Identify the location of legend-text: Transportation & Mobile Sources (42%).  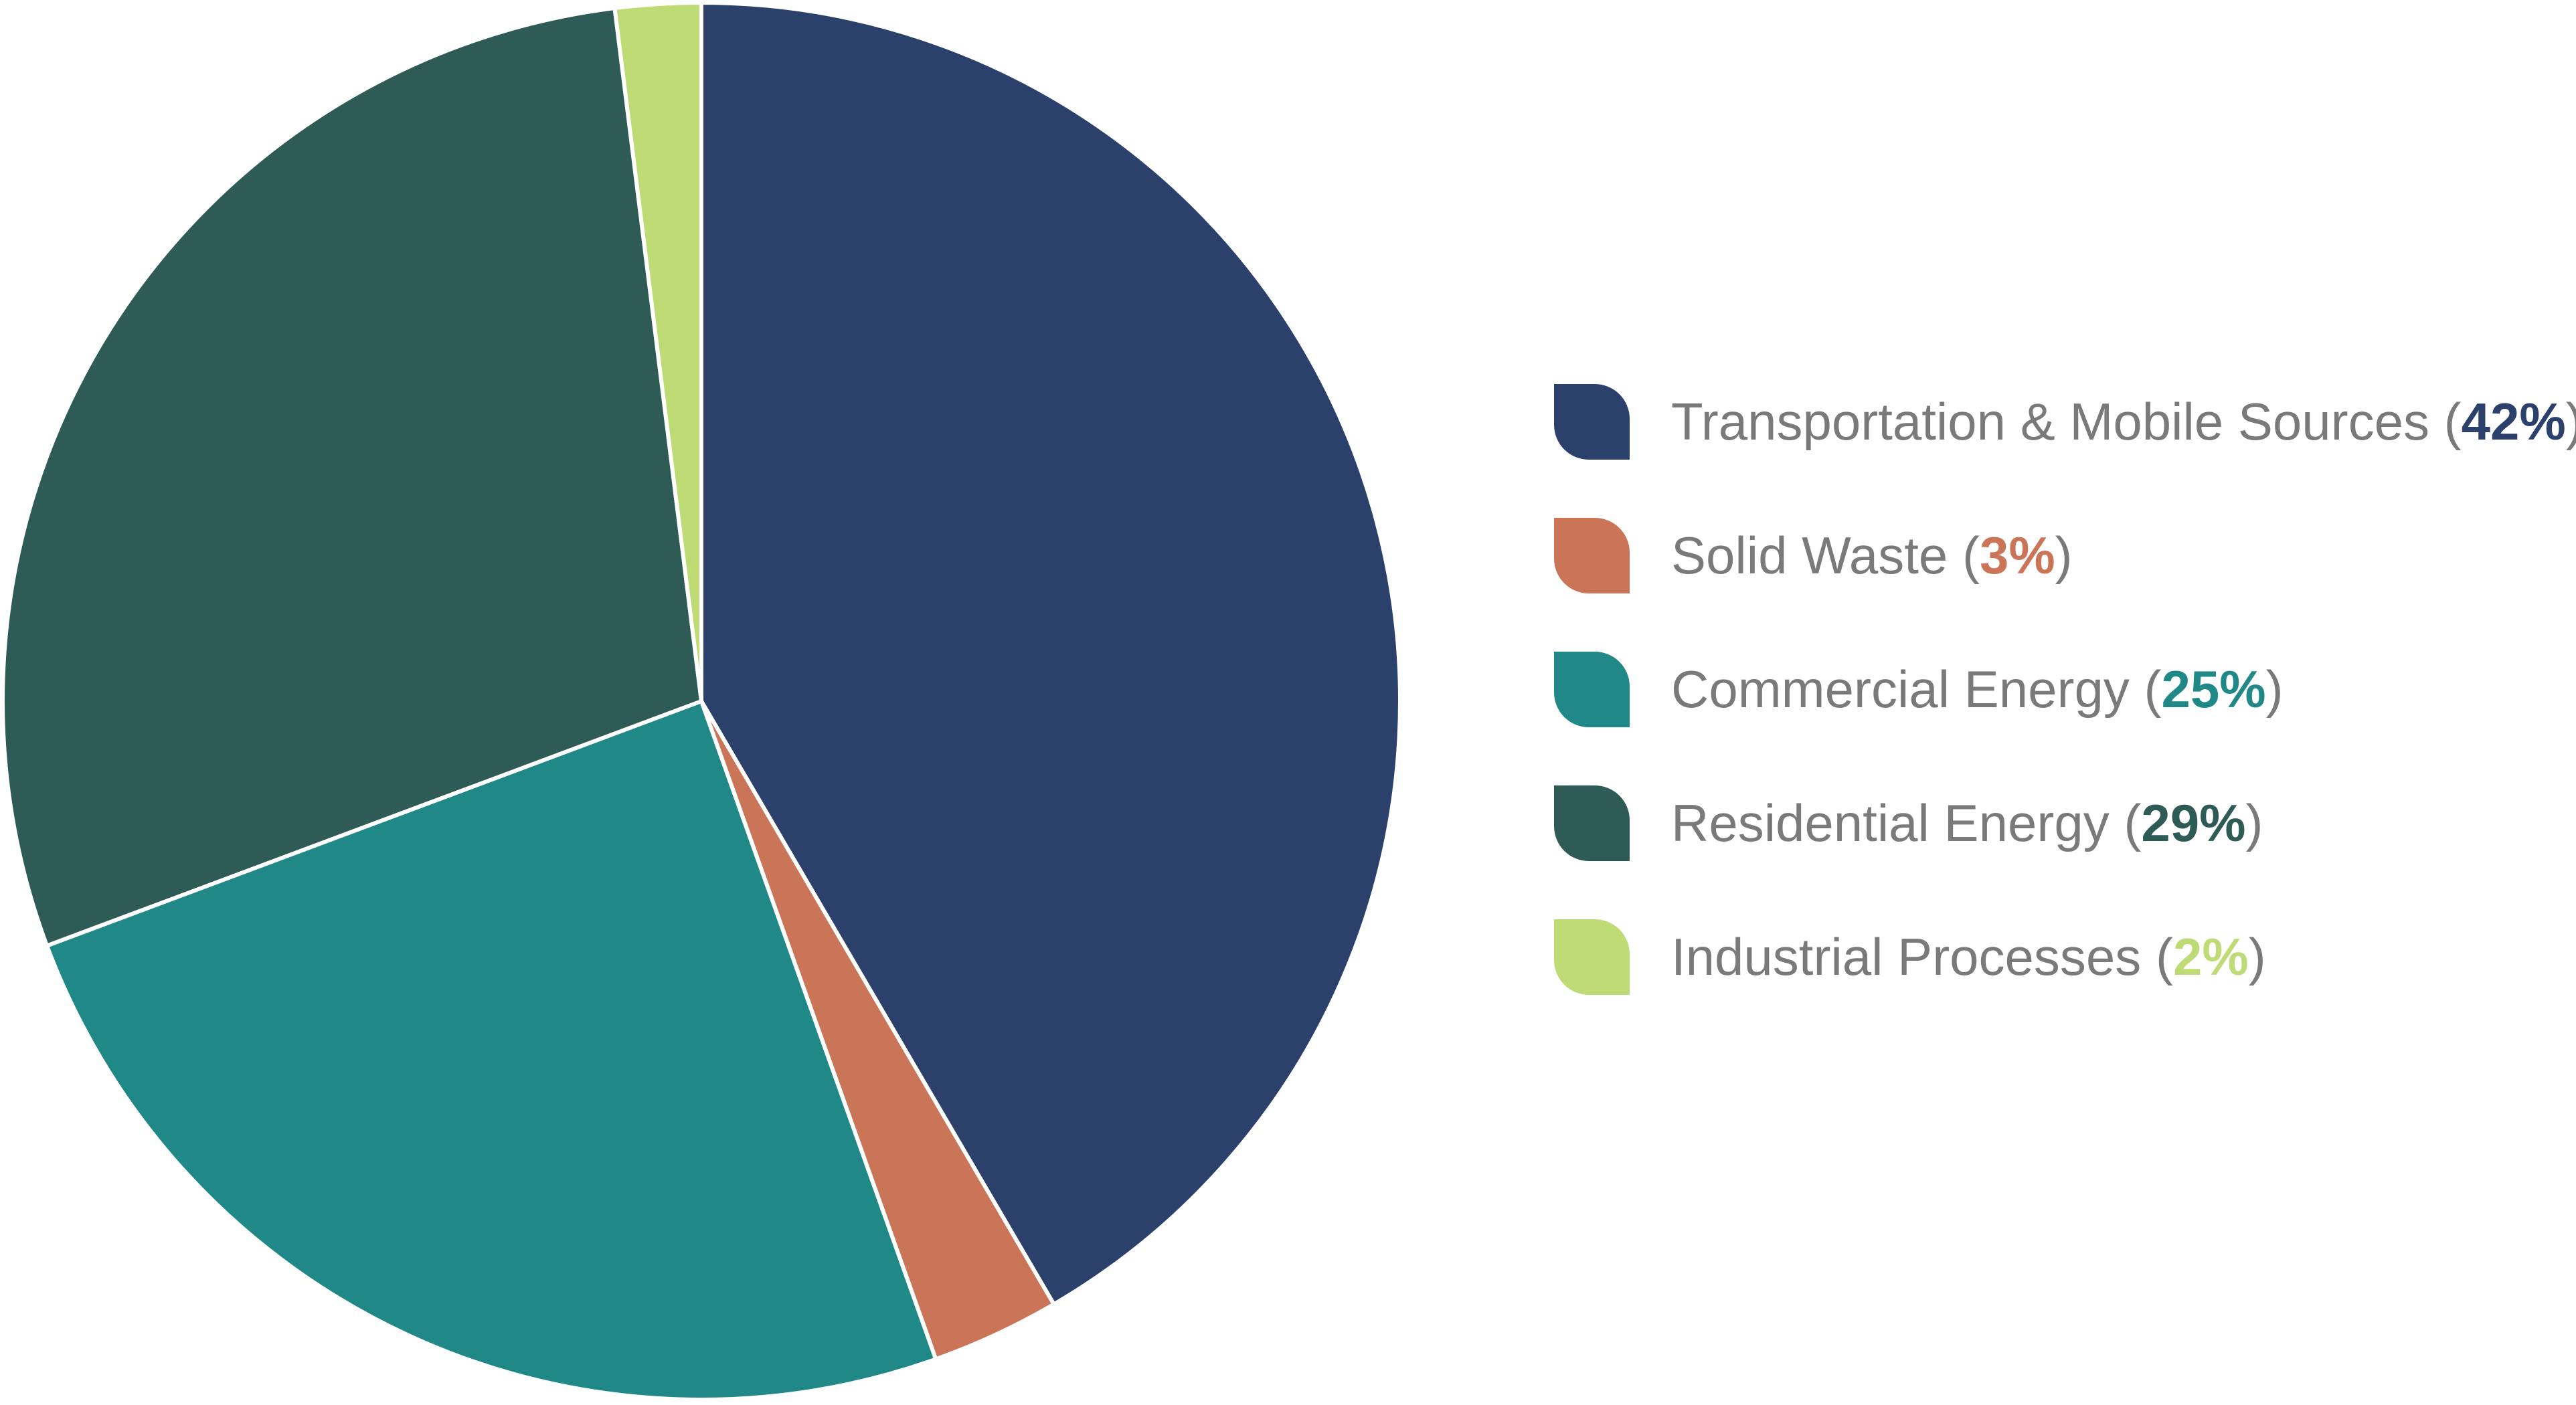
(2123, 421).